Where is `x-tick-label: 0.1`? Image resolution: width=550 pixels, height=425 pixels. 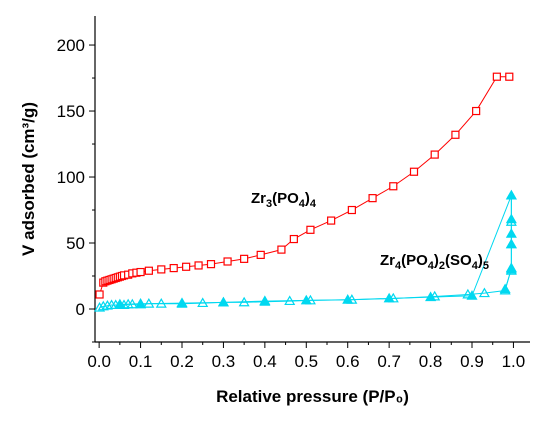
x-tick-label: 0.1 is located at coordinates (141, 361).